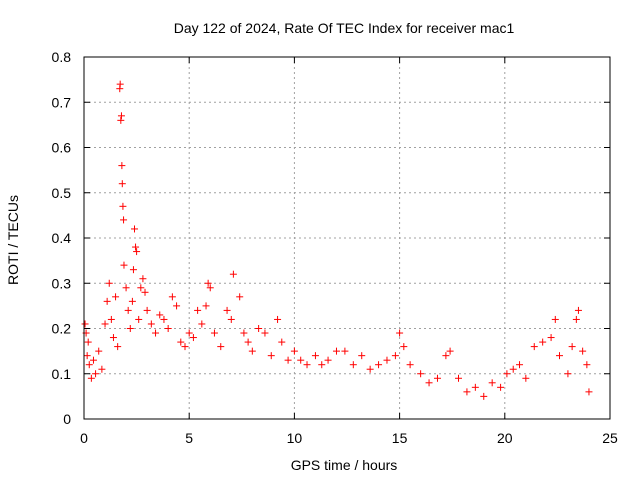  What do you see at coordinates (400, 438) in the screenshot?
I see `x-tick-label: 15` at bounding box center [400, 438].